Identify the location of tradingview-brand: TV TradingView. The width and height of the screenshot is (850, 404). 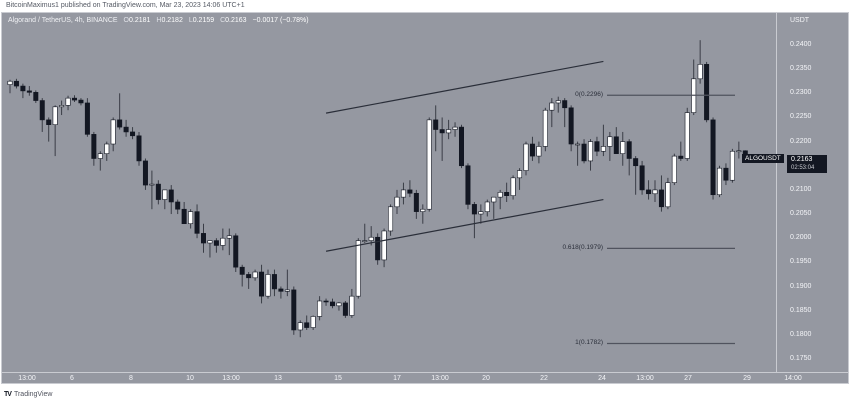
(28, 394).